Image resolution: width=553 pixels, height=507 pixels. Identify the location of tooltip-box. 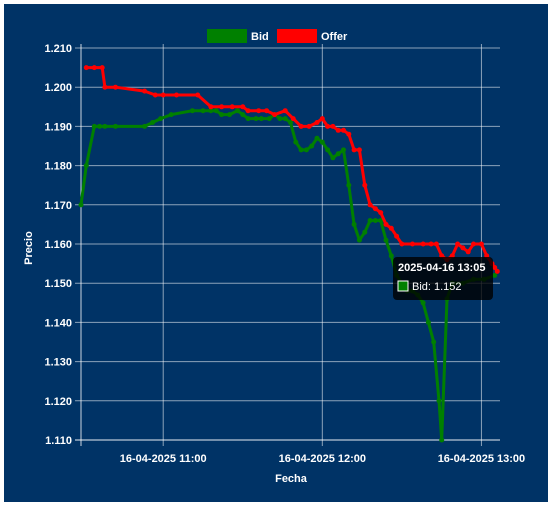
(443, 278).